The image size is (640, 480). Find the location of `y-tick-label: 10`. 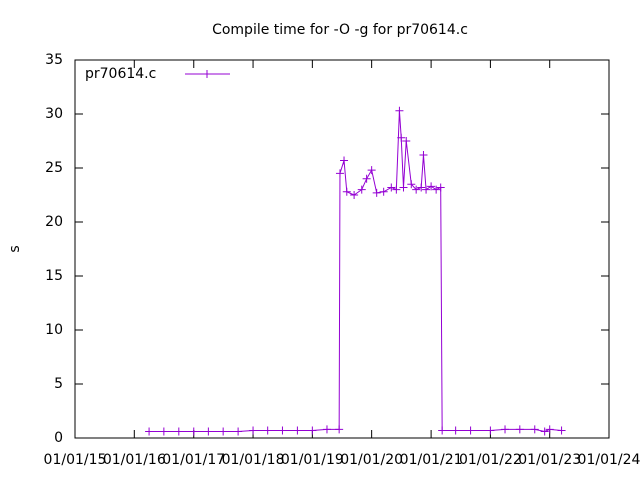

y-tick-label: 10 is located at coordinates (54, 330).